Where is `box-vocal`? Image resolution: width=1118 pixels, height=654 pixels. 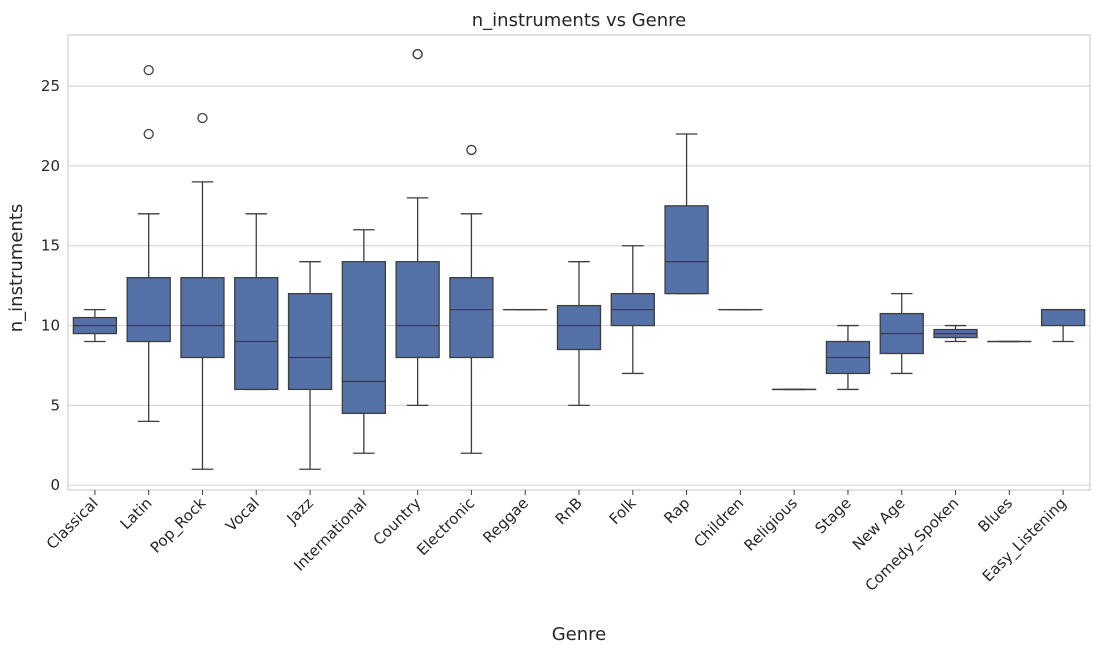
box-vocal is located at coordinates (256, 302).